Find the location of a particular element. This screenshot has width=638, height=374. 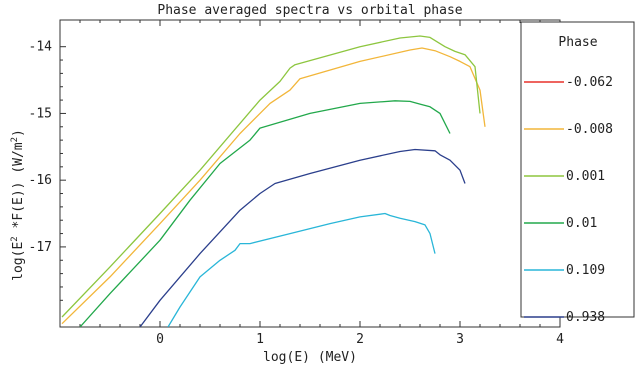

legend-label-6: 0.938 is located at coordinates (585, 317).